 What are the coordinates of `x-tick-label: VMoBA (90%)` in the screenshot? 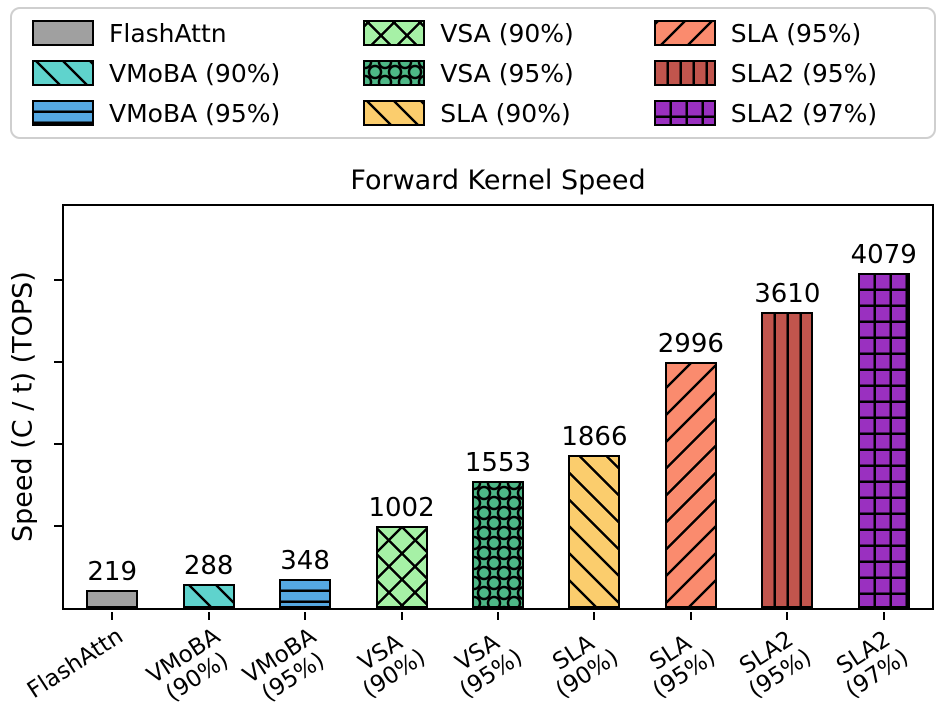 It's located at (187, 665).